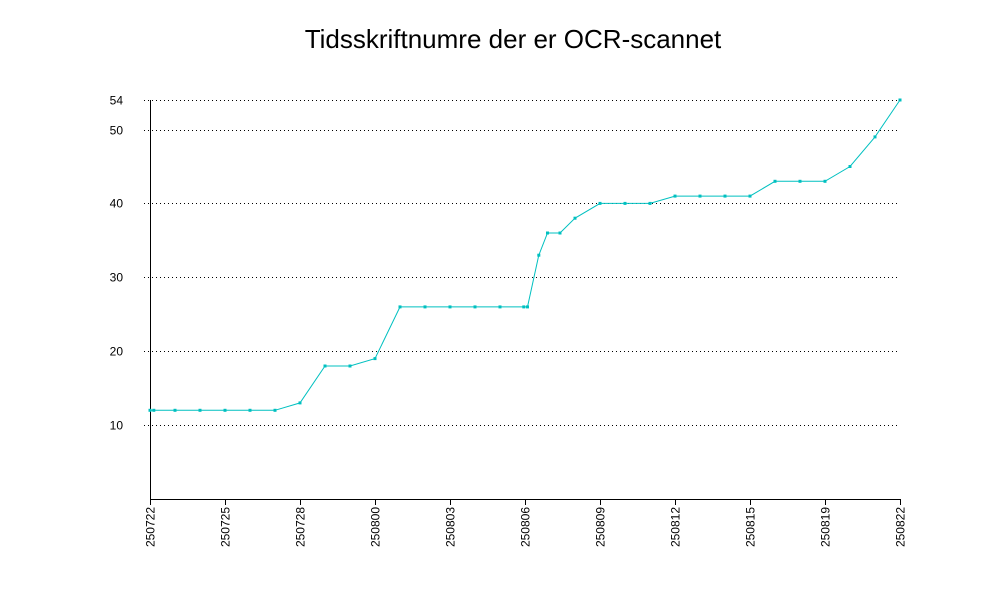 This screenshot has height=600, width=1000. I want to click on y-tick-label: 20, so click(117, 352).